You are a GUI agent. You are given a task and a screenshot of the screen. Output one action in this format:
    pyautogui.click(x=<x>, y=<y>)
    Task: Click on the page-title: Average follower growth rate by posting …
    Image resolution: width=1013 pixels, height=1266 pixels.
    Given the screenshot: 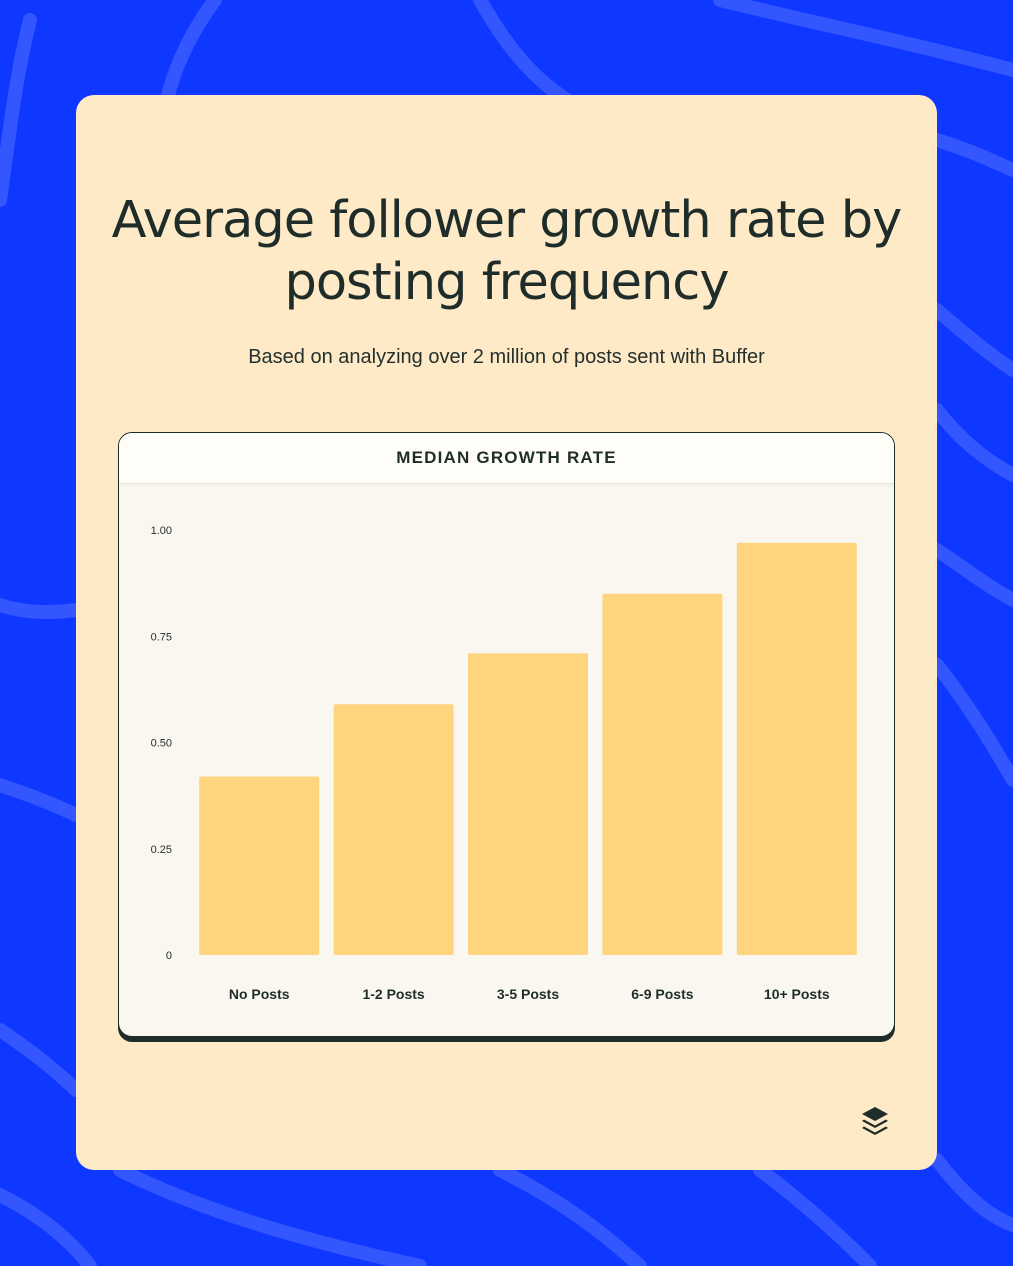 What is the action you would take?
    pyautogui.click(x=507, y=251)
    